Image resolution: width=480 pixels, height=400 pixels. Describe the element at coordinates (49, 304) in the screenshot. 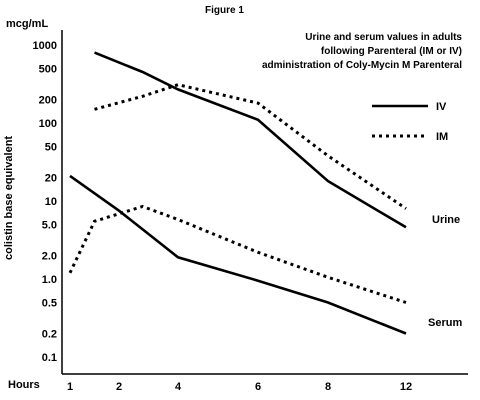

I see `y-tick-label: 0.5` at that location.